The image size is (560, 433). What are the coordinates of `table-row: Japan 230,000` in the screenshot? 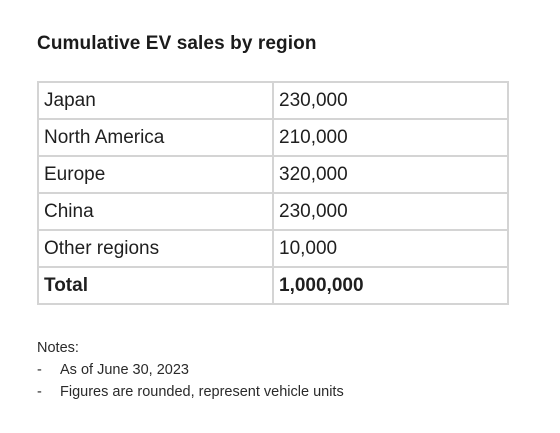 It's located at (273, 100).